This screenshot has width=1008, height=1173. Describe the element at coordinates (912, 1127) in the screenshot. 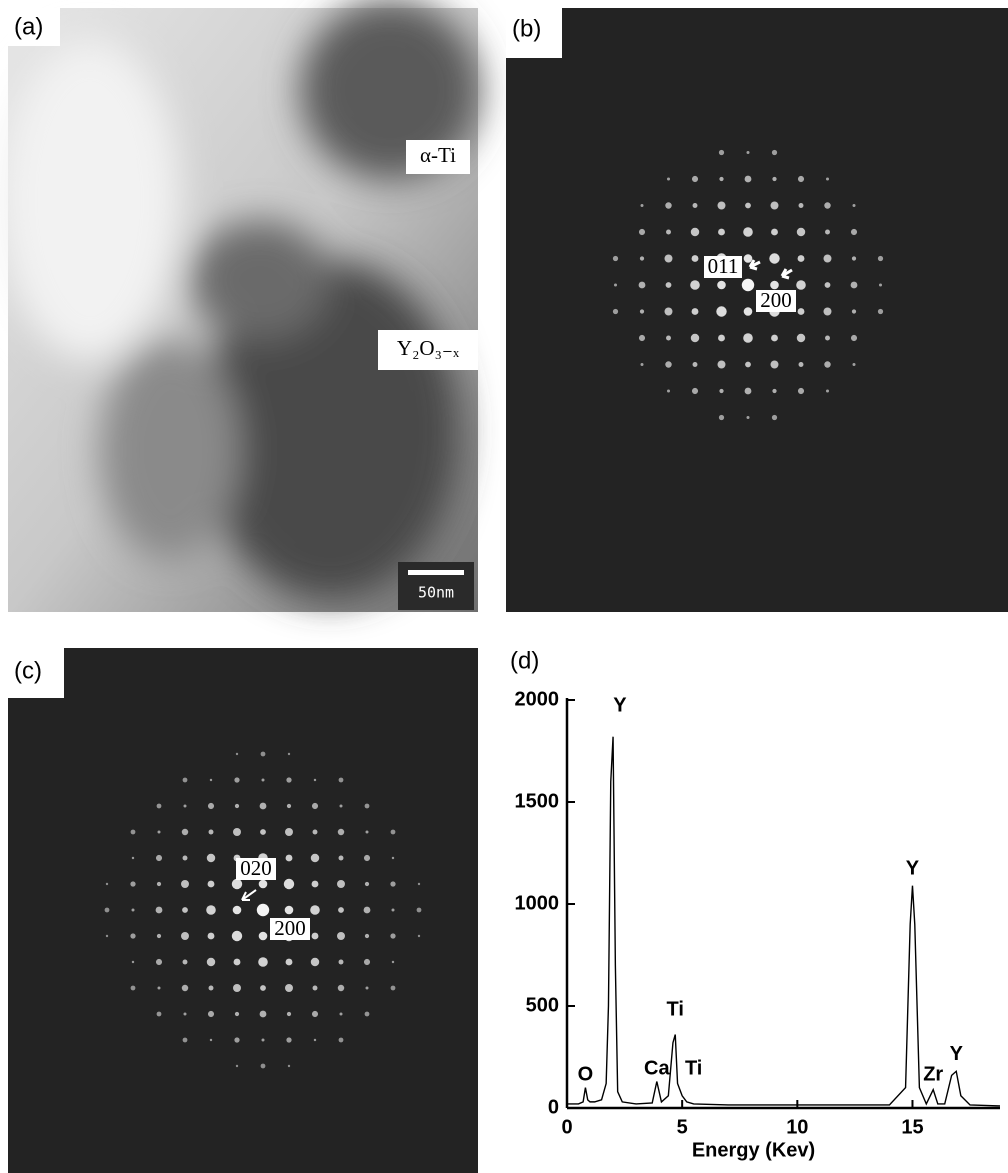

I see `x-tick-label: 15` at that location.